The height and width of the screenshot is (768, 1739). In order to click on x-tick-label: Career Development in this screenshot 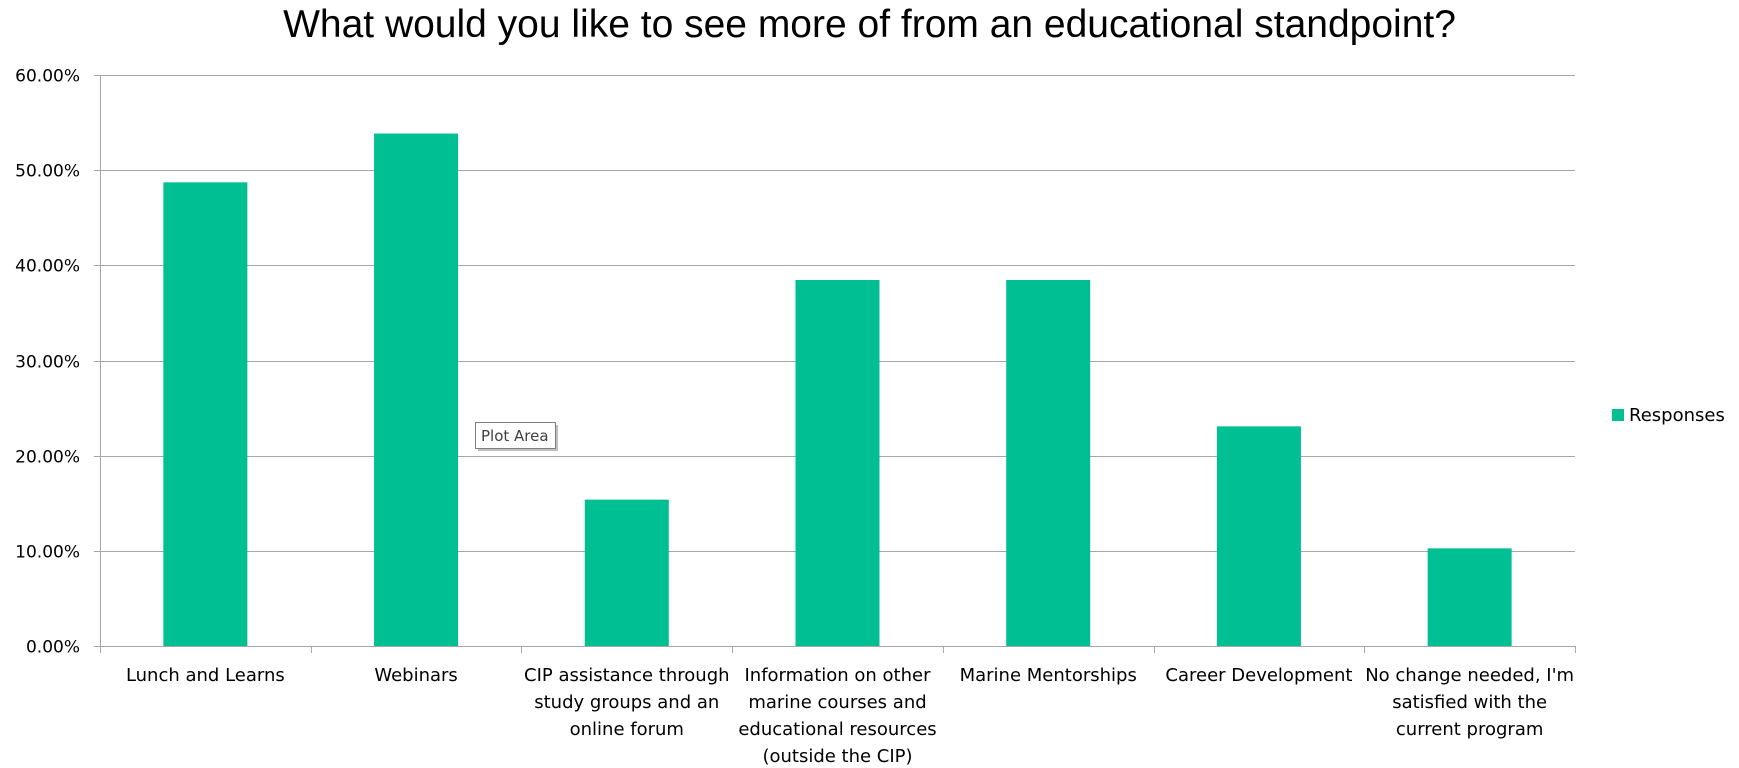, I will do `click(1258, 675)`.